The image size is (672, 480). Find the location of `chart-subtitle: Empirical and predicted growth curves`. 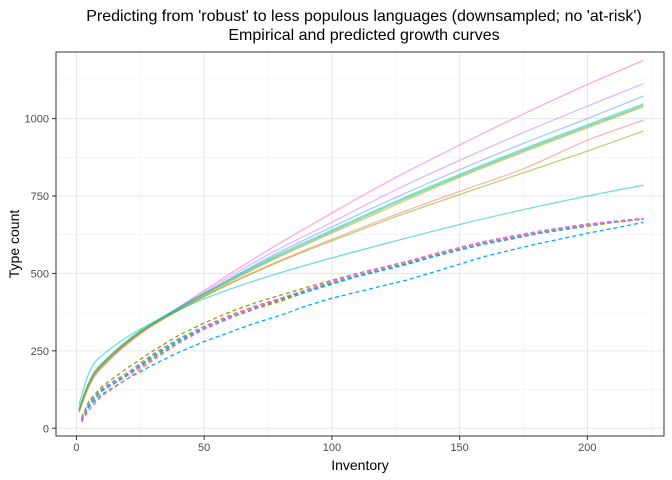

chart-subtitle: Empirical and predicted growth curves is located at coordinates (363, 35).